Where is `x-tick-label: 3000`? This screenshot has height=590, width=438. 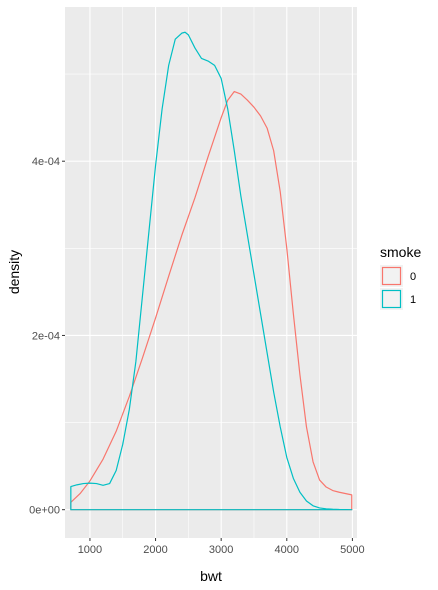
x-tick-label: 3000 is located at coordinates (221, 550).